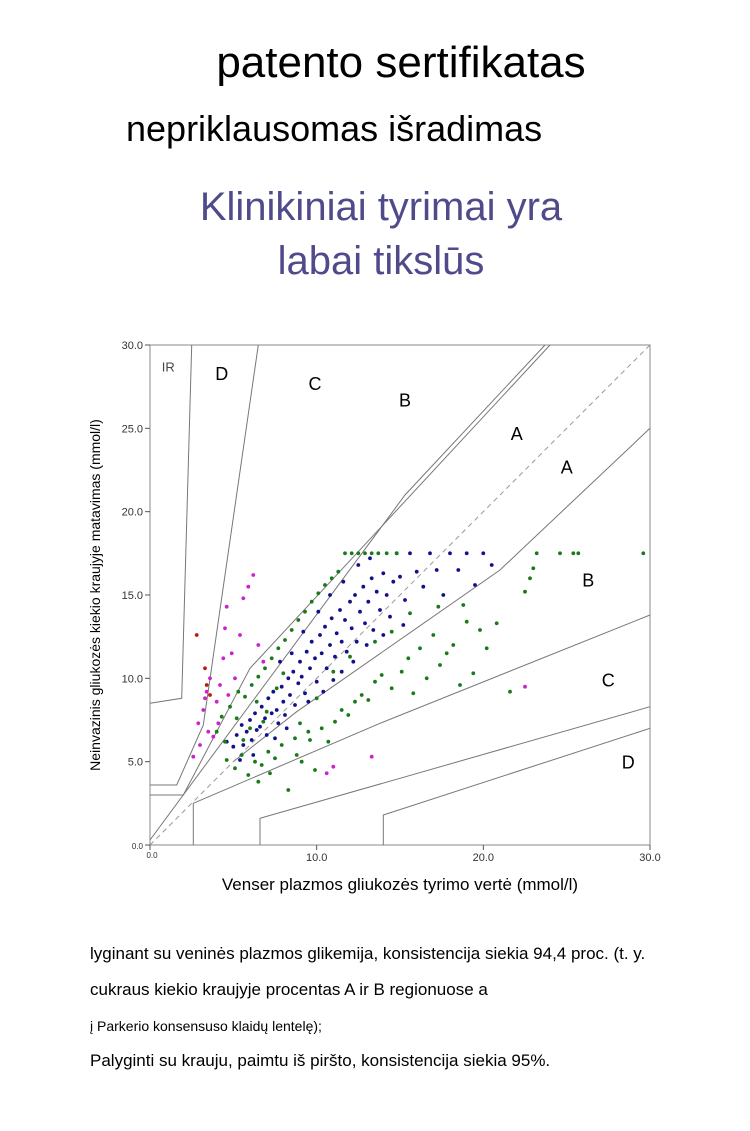 The width and height of the screenshot is (750, 1131). I want to click on y-tick-label: 25.0, so click(132, 429).